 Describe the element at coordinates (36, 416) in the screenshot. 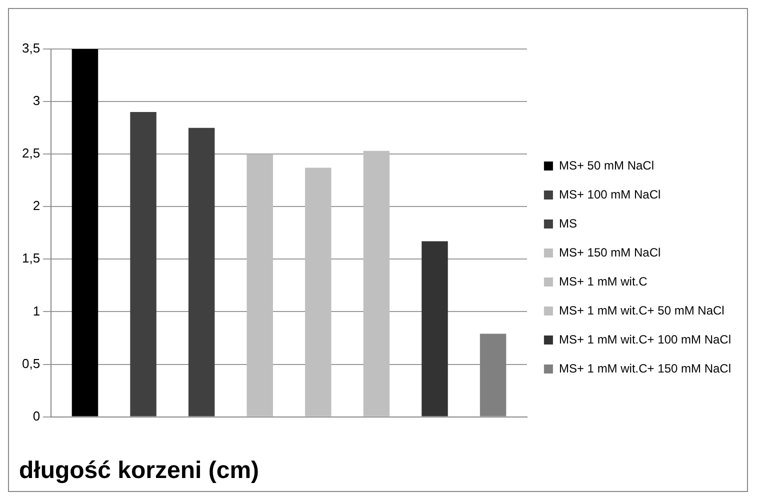

I see `y-tick-label: 0` at that location.